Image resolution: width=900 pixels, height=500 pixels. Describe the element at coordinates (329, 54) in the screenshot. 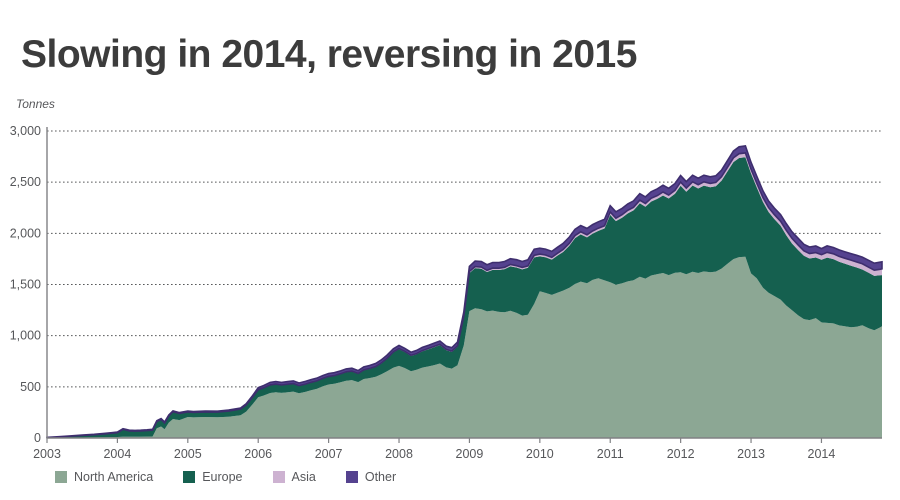

I see `chart-title: Slowing in 2014, reversing in 2015` at that location.